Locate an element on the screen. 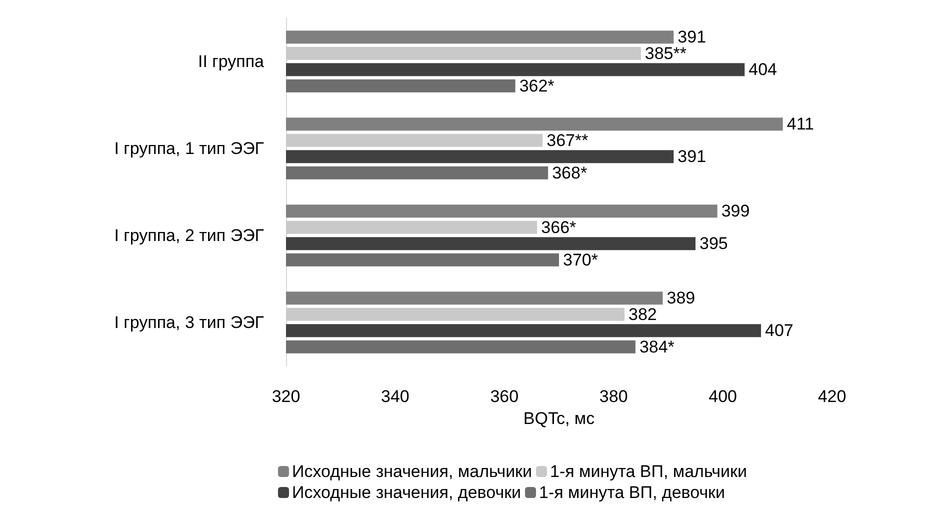 The width and height of the screenshot is (928, 522). data-label: 370* is located at coordinates (580, 260).